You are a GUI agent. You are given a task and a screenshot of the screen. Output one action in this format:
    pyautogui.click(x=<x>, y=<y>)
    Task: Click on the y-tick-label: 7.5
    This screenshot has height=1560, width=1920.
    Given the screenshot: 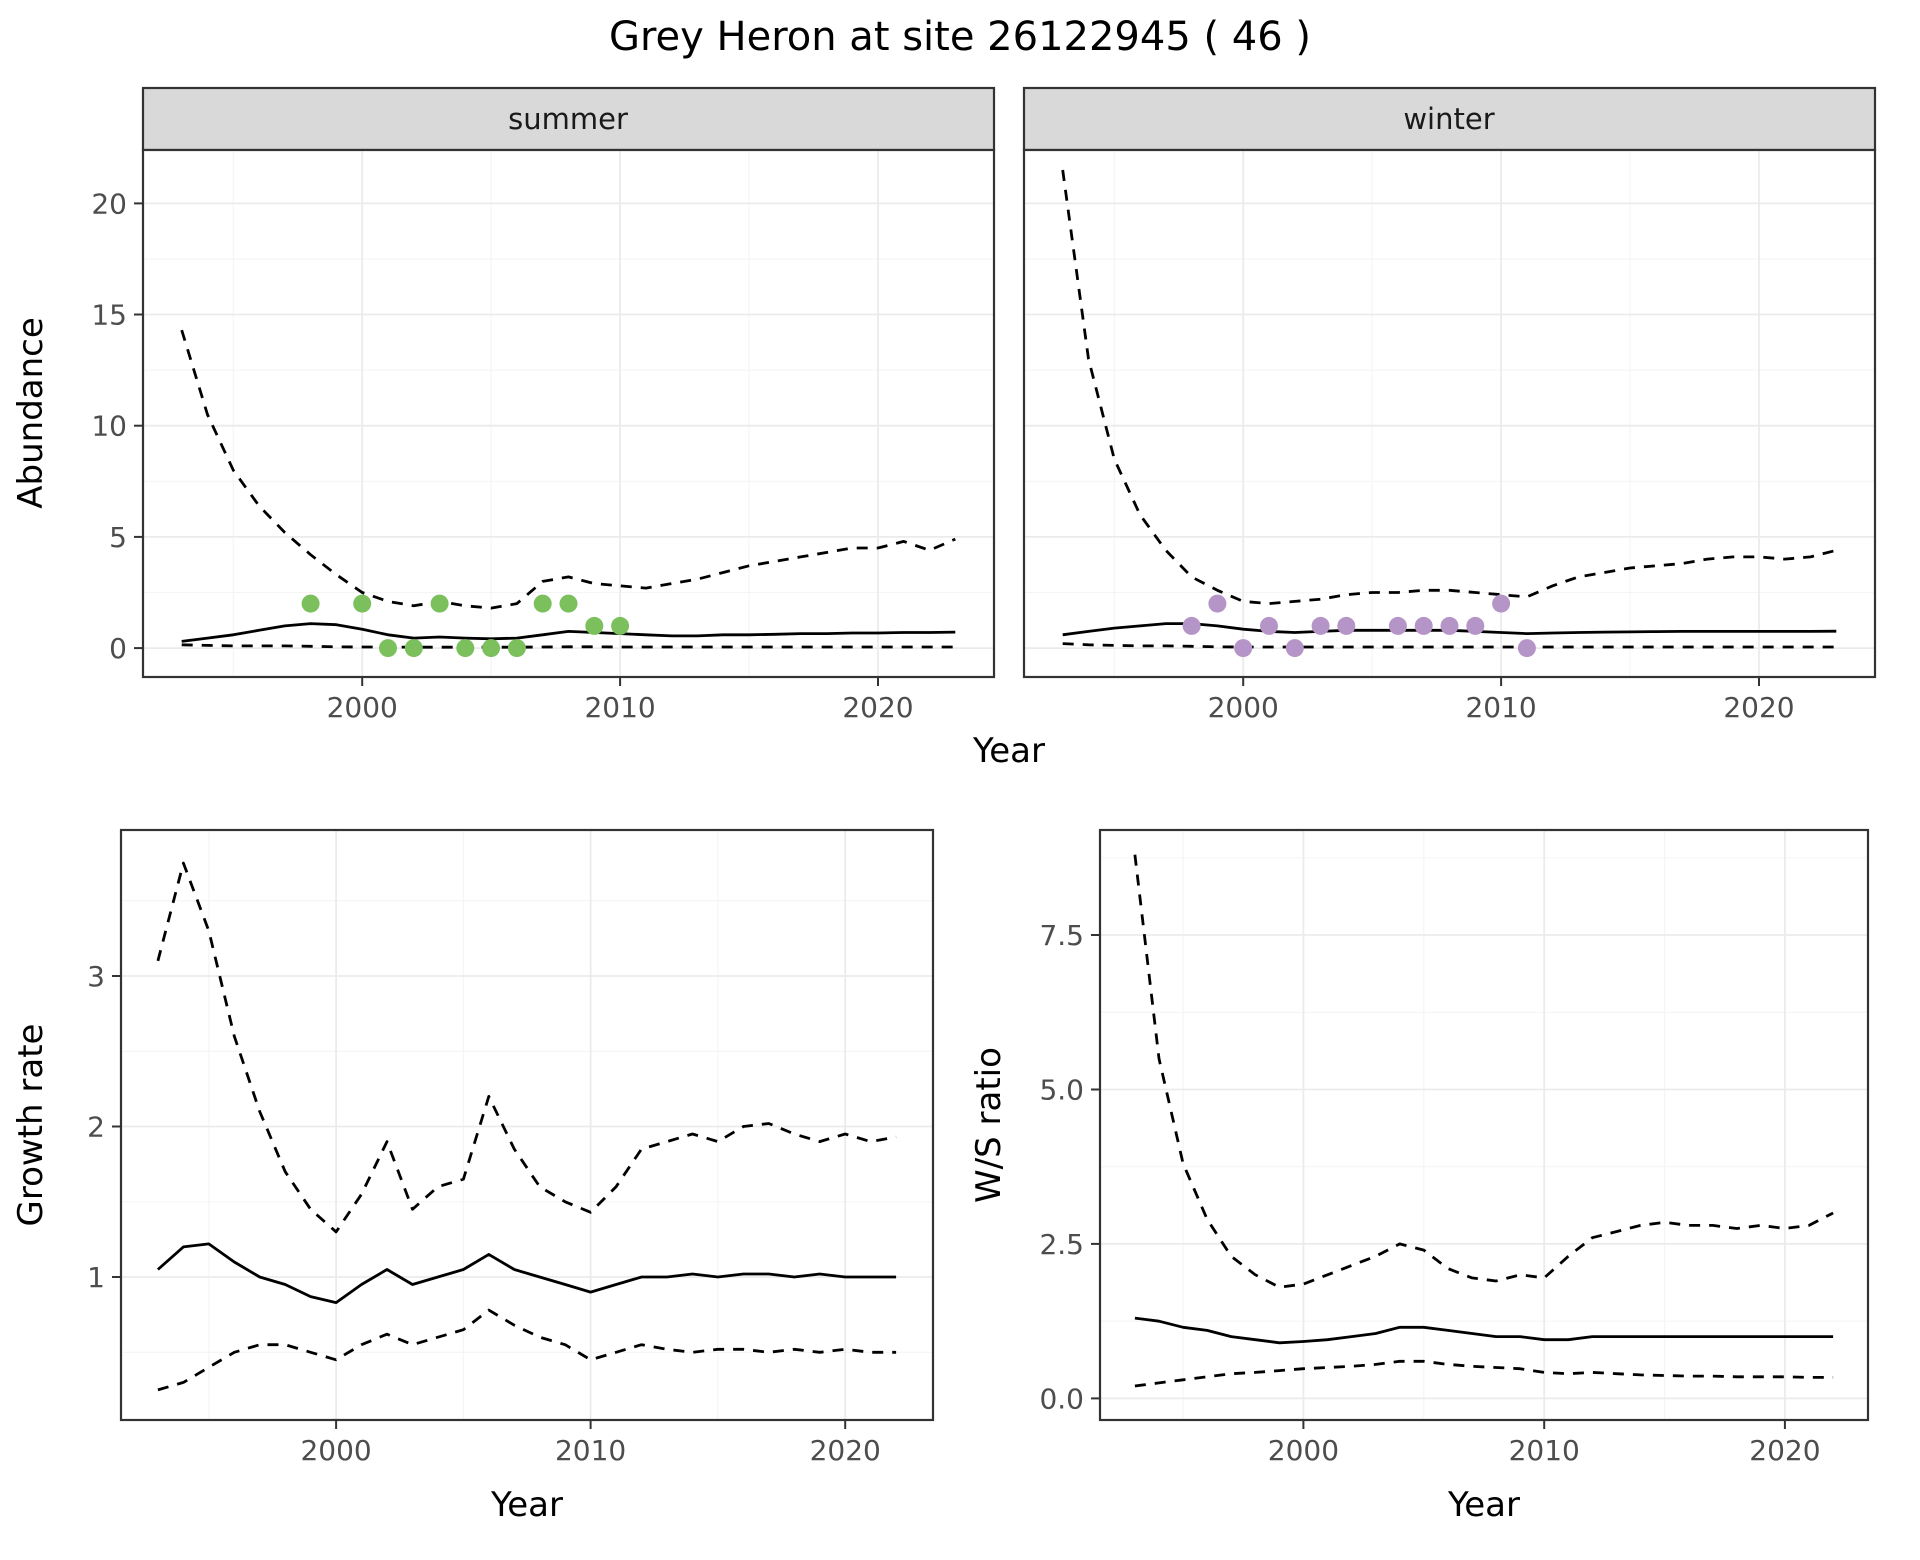 What is the action you would take?
    pyautogui.click(x=1061, y=935)
    